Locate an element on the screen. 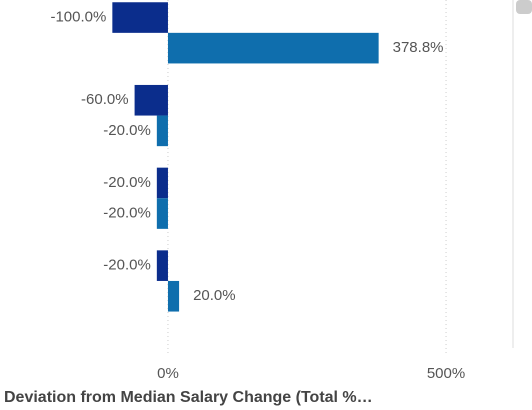  data-label: 378.8% is located at coordinates (418, 47).